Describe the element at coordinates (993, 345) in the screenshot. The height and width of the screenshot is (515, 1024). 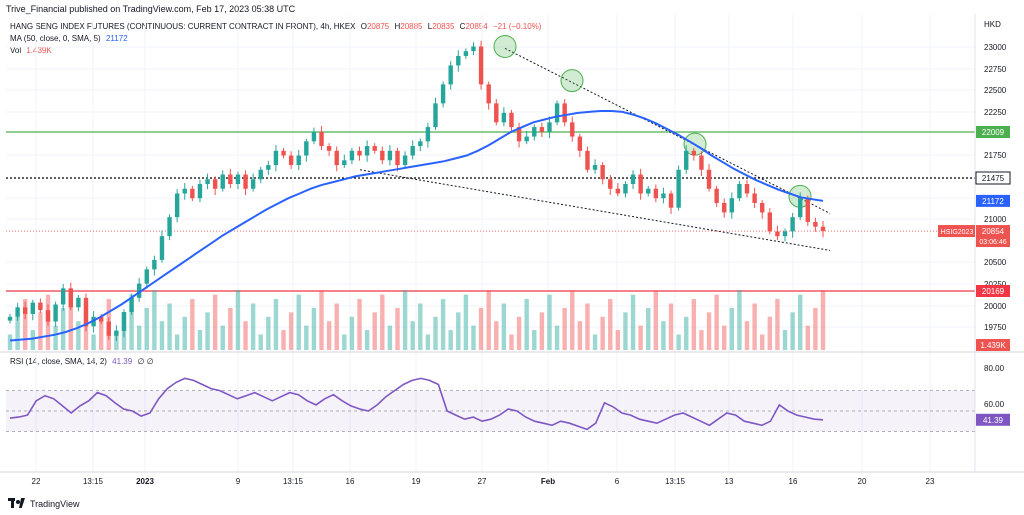
I see `volume-tag` at that location.